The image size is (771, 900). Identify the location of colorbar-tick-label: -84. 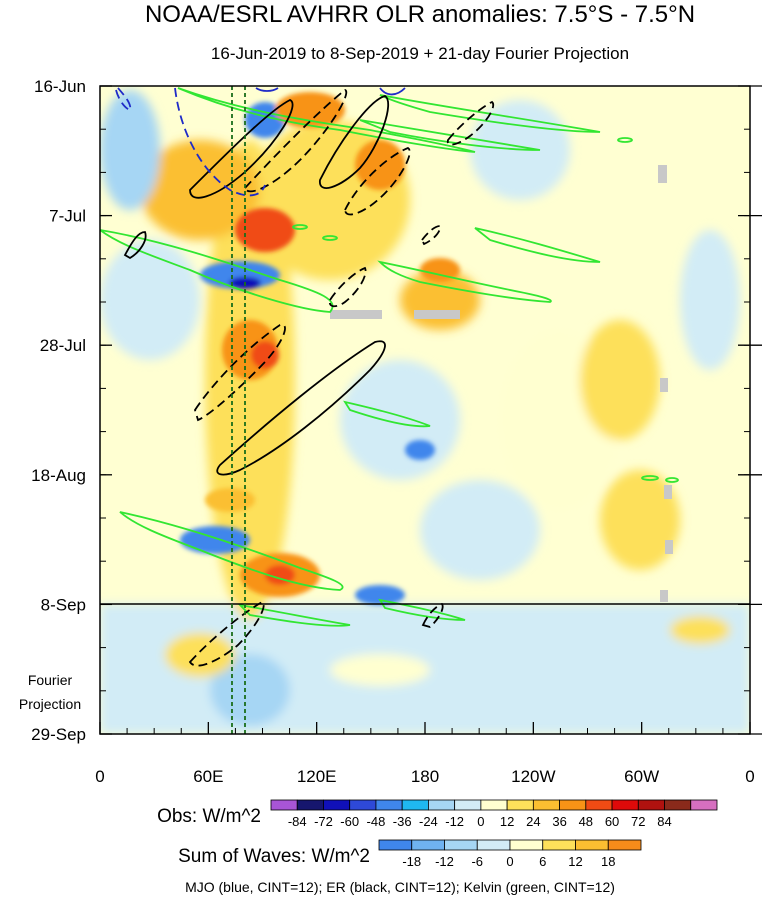
(297, 821).